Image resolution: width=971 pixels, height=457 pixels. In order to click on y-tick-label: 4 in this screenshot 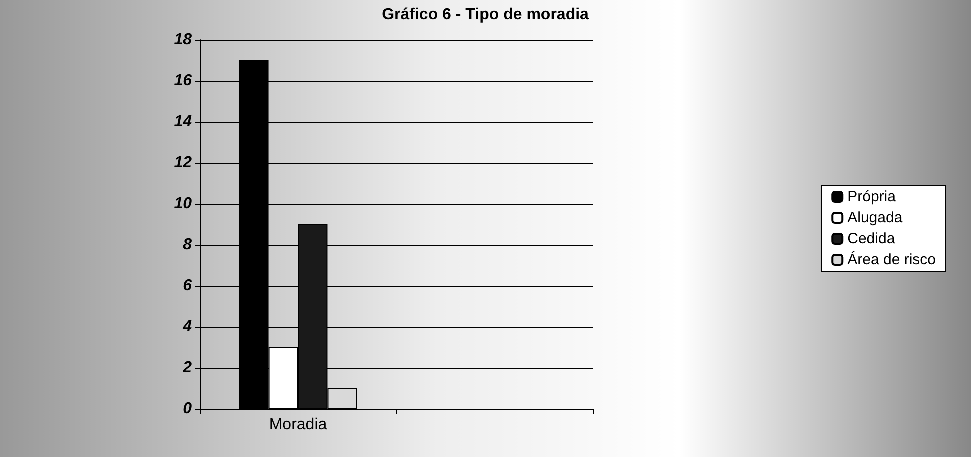, I will do `click(187, 327)`.